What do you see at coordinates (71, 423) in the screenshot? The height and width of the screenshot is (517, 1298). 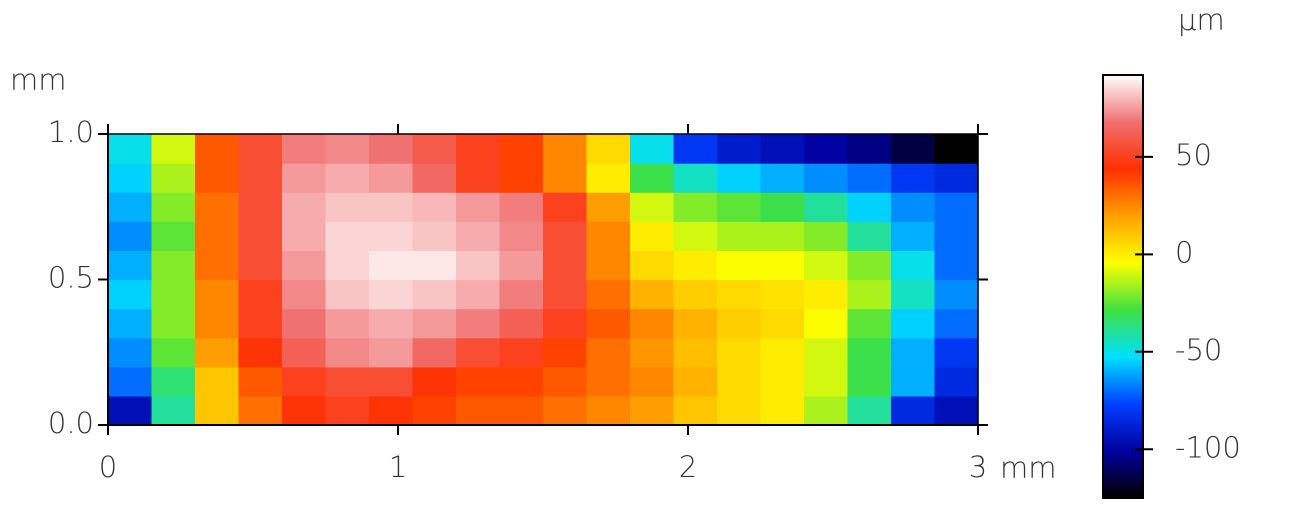 I see `y-tick-label: 0.0` at bounding box center [71, 423].